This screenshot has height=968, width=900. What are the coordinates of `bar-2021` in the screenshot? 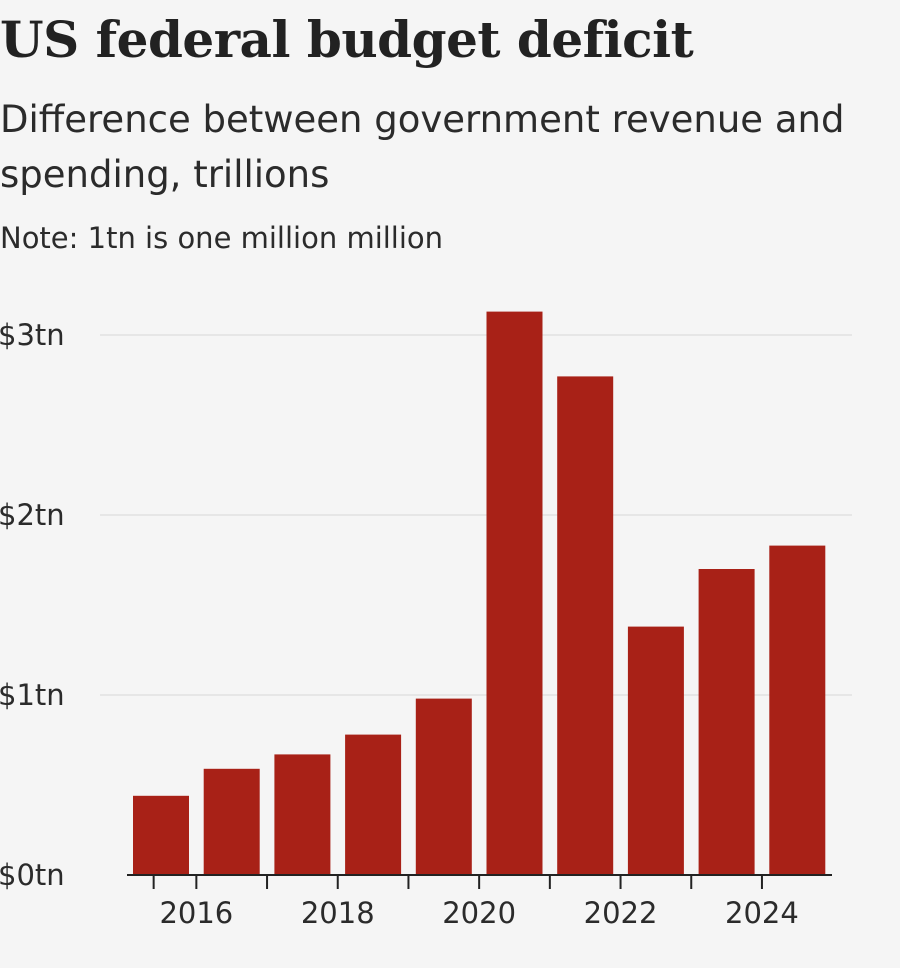 It's located at (585, 625).